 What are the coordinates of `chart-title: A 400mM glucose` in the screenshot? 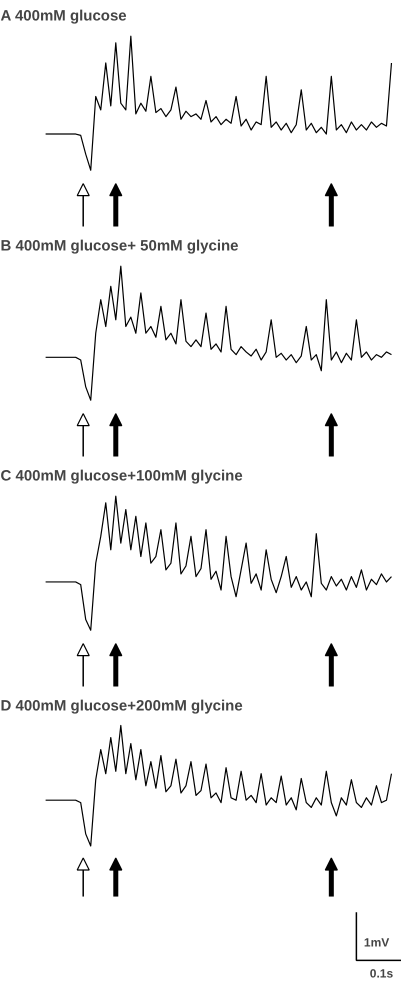 It's located at (63, 16).